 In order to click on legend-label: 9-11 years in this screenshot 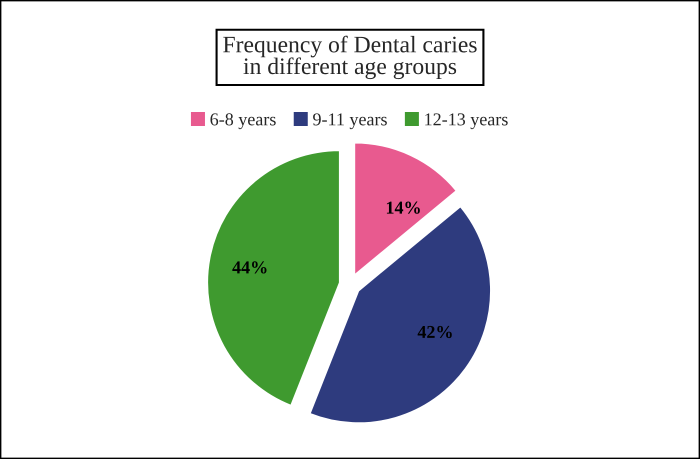, I will do `click(350, 121)`.